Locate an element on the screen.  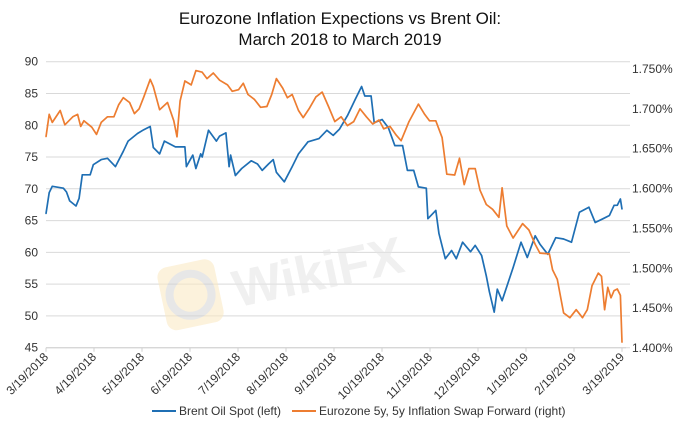
right-tick-label: 1.600% is located at coordinates (652, 189).